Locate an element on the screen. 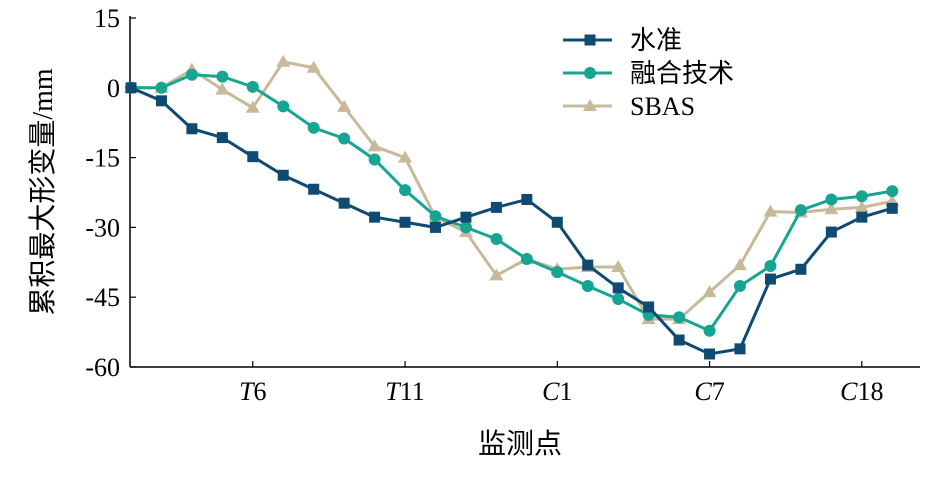  y-tick-label: -15 is located at coordinates (102, 158).